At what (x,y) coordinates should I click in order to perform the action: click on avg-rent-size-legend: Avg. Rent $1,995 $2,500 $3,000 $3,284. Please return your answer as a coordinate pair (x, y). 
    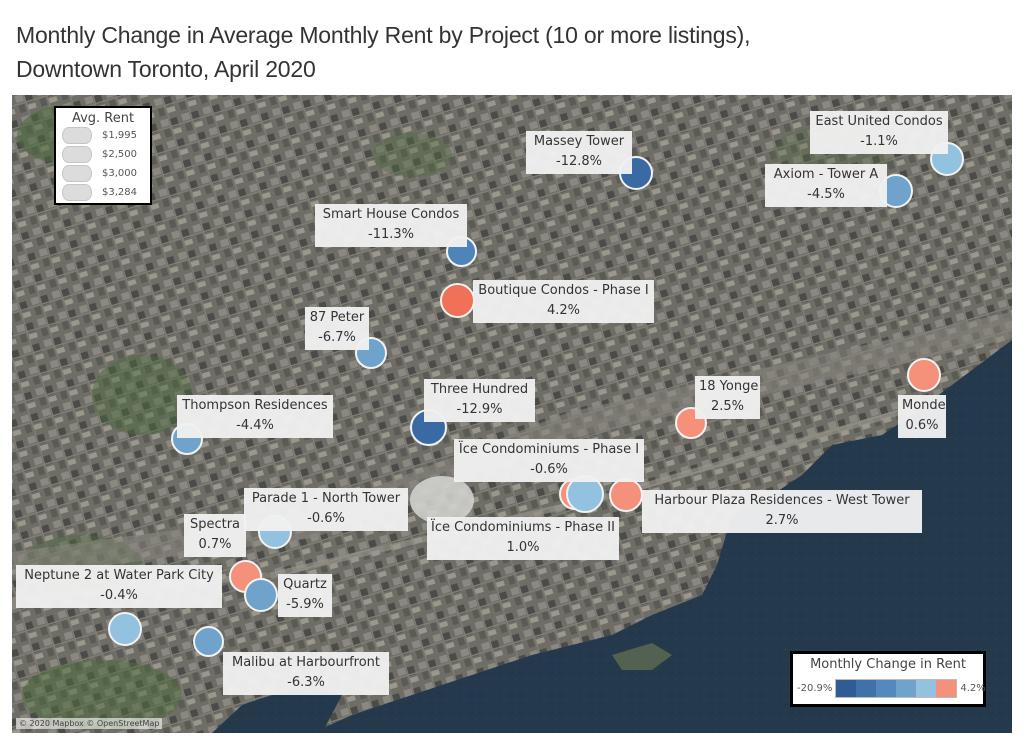
    Looking at the image, I should click on (103, 155).